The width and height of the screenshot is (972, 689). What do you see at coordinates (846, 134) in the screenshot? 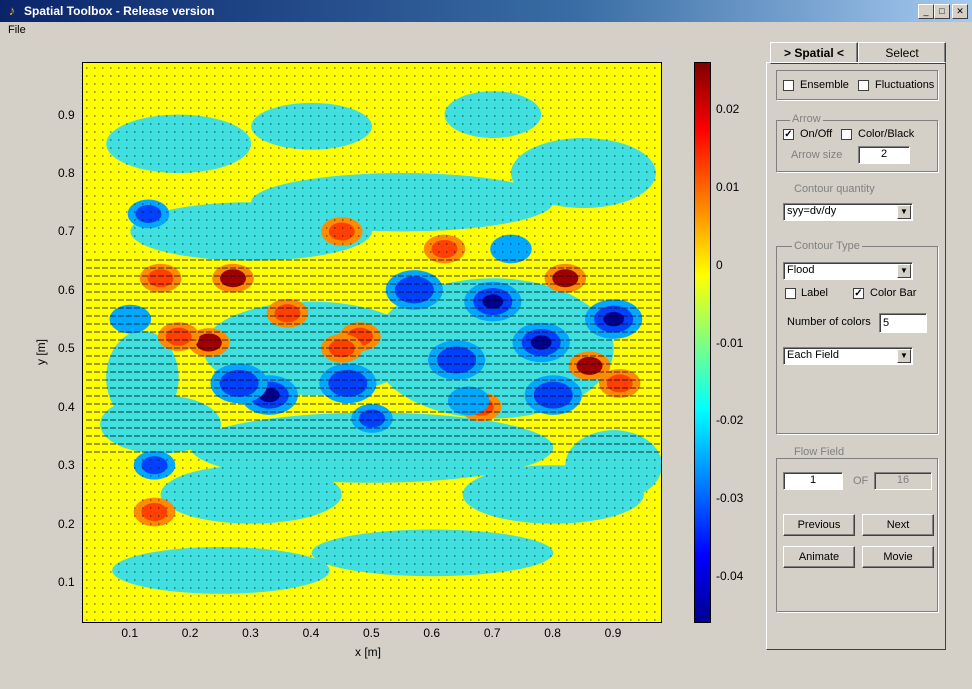
I see `arrow-colorblack-checkbox` at bounding box center [846, 134].